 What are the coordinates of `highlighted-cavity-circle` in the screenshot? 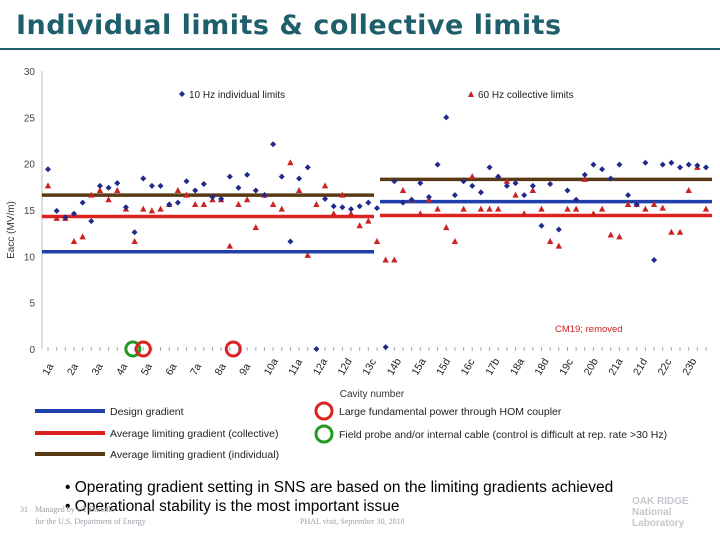 It's located at (143, 349).